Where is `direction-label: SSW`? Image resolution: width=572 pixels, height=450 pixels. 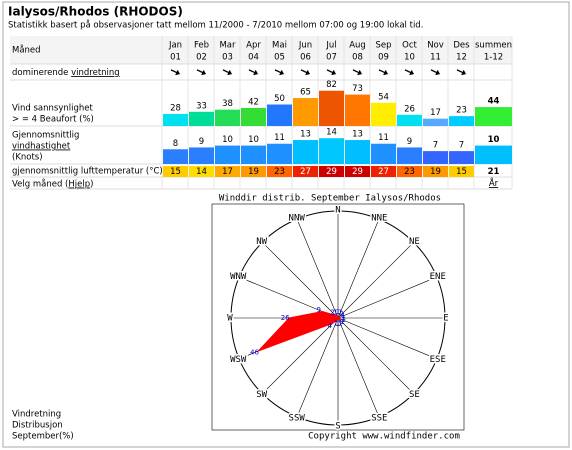
direction-label: SSW is located at coordinates (297, 418).